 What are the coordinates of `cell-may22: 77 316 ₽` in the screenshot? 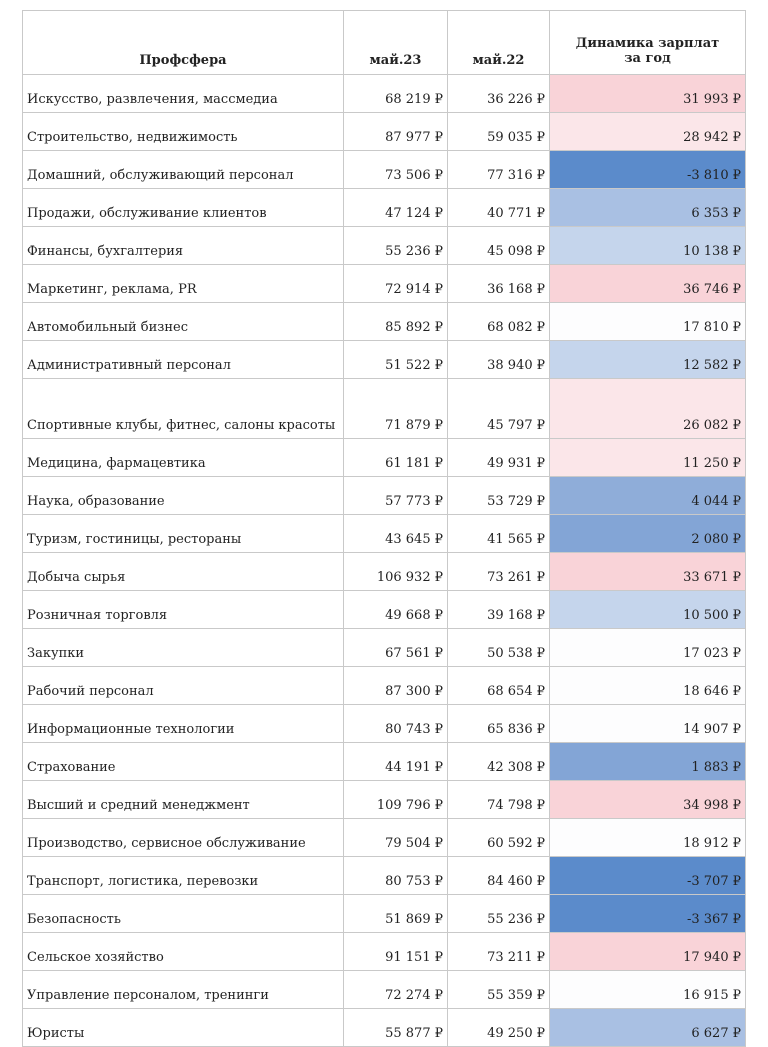 It's located at (498, 169).